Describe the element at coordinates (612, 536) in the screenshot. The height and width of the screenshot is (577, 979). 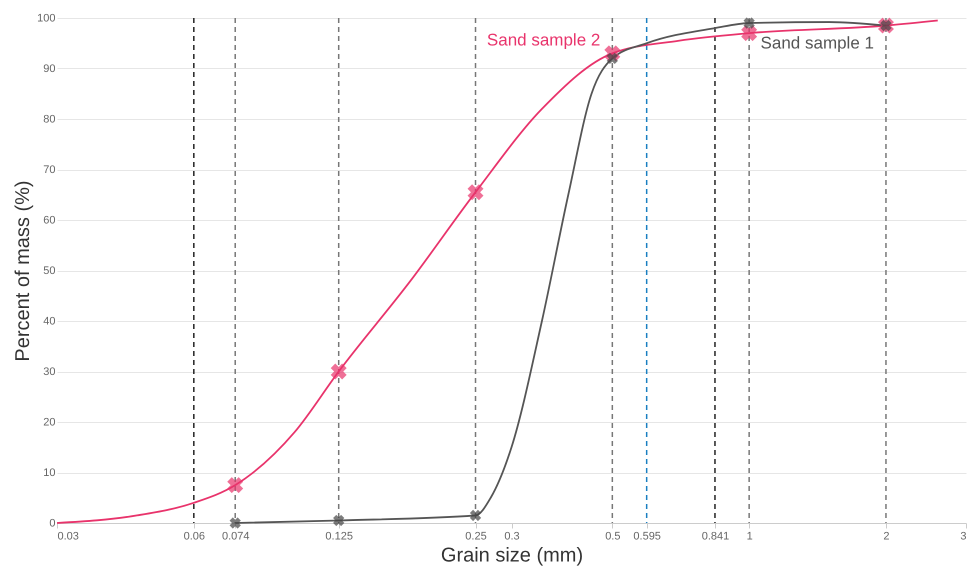
I see `x-tick-label: 0.5` at that location.